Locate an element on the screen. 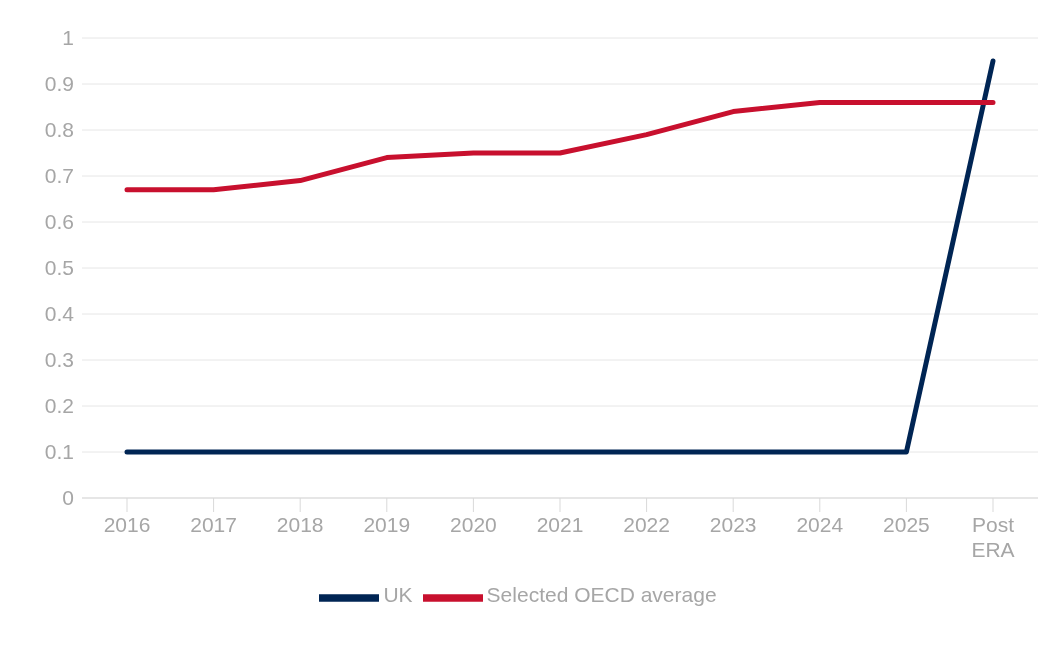  y-tick-label: 0.9 is located at coordinates (59, 84).